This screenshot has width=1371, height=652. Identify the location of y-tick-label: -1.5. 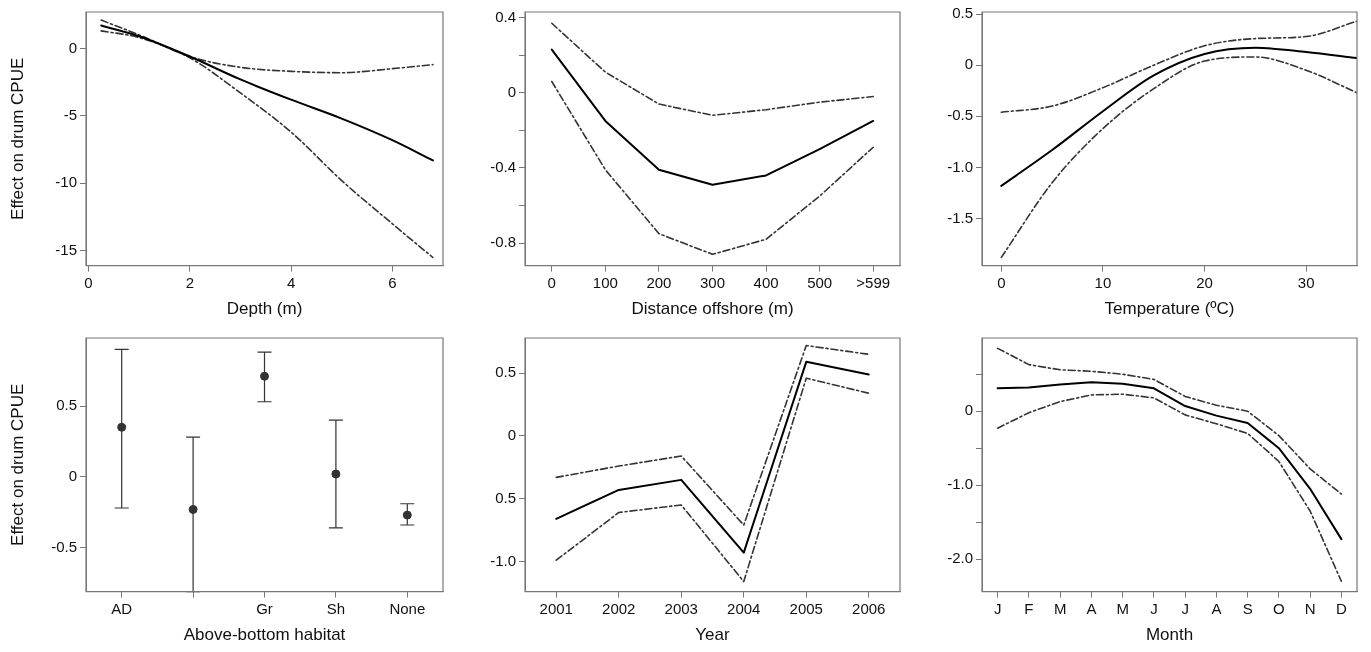
(960, 217).